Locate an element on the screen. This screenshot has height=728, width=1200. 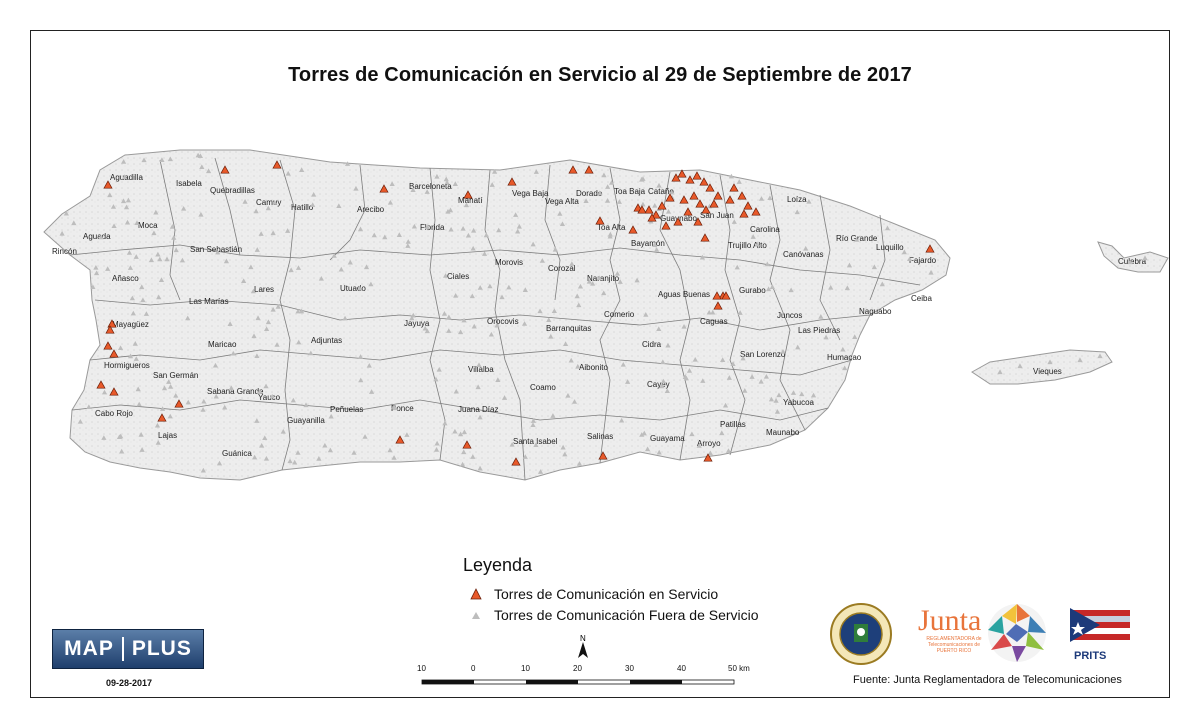
label-guanica: Guánica is located at coordinates (237, 453).